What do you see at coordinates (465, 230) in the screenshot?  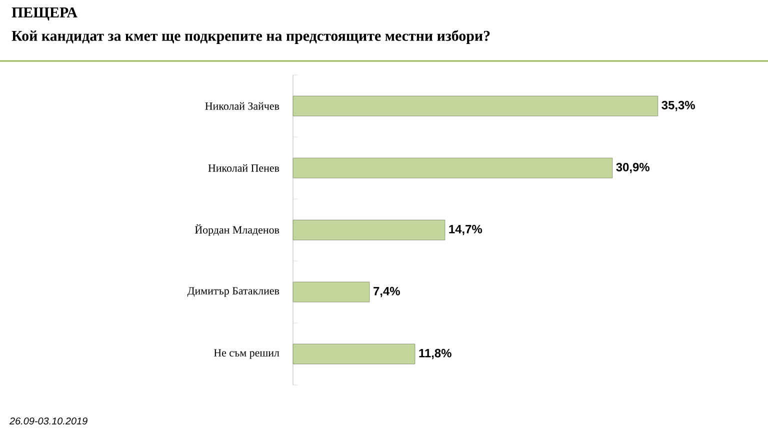 I see `data-label: 14,7%` at bounding box center [465, 230].